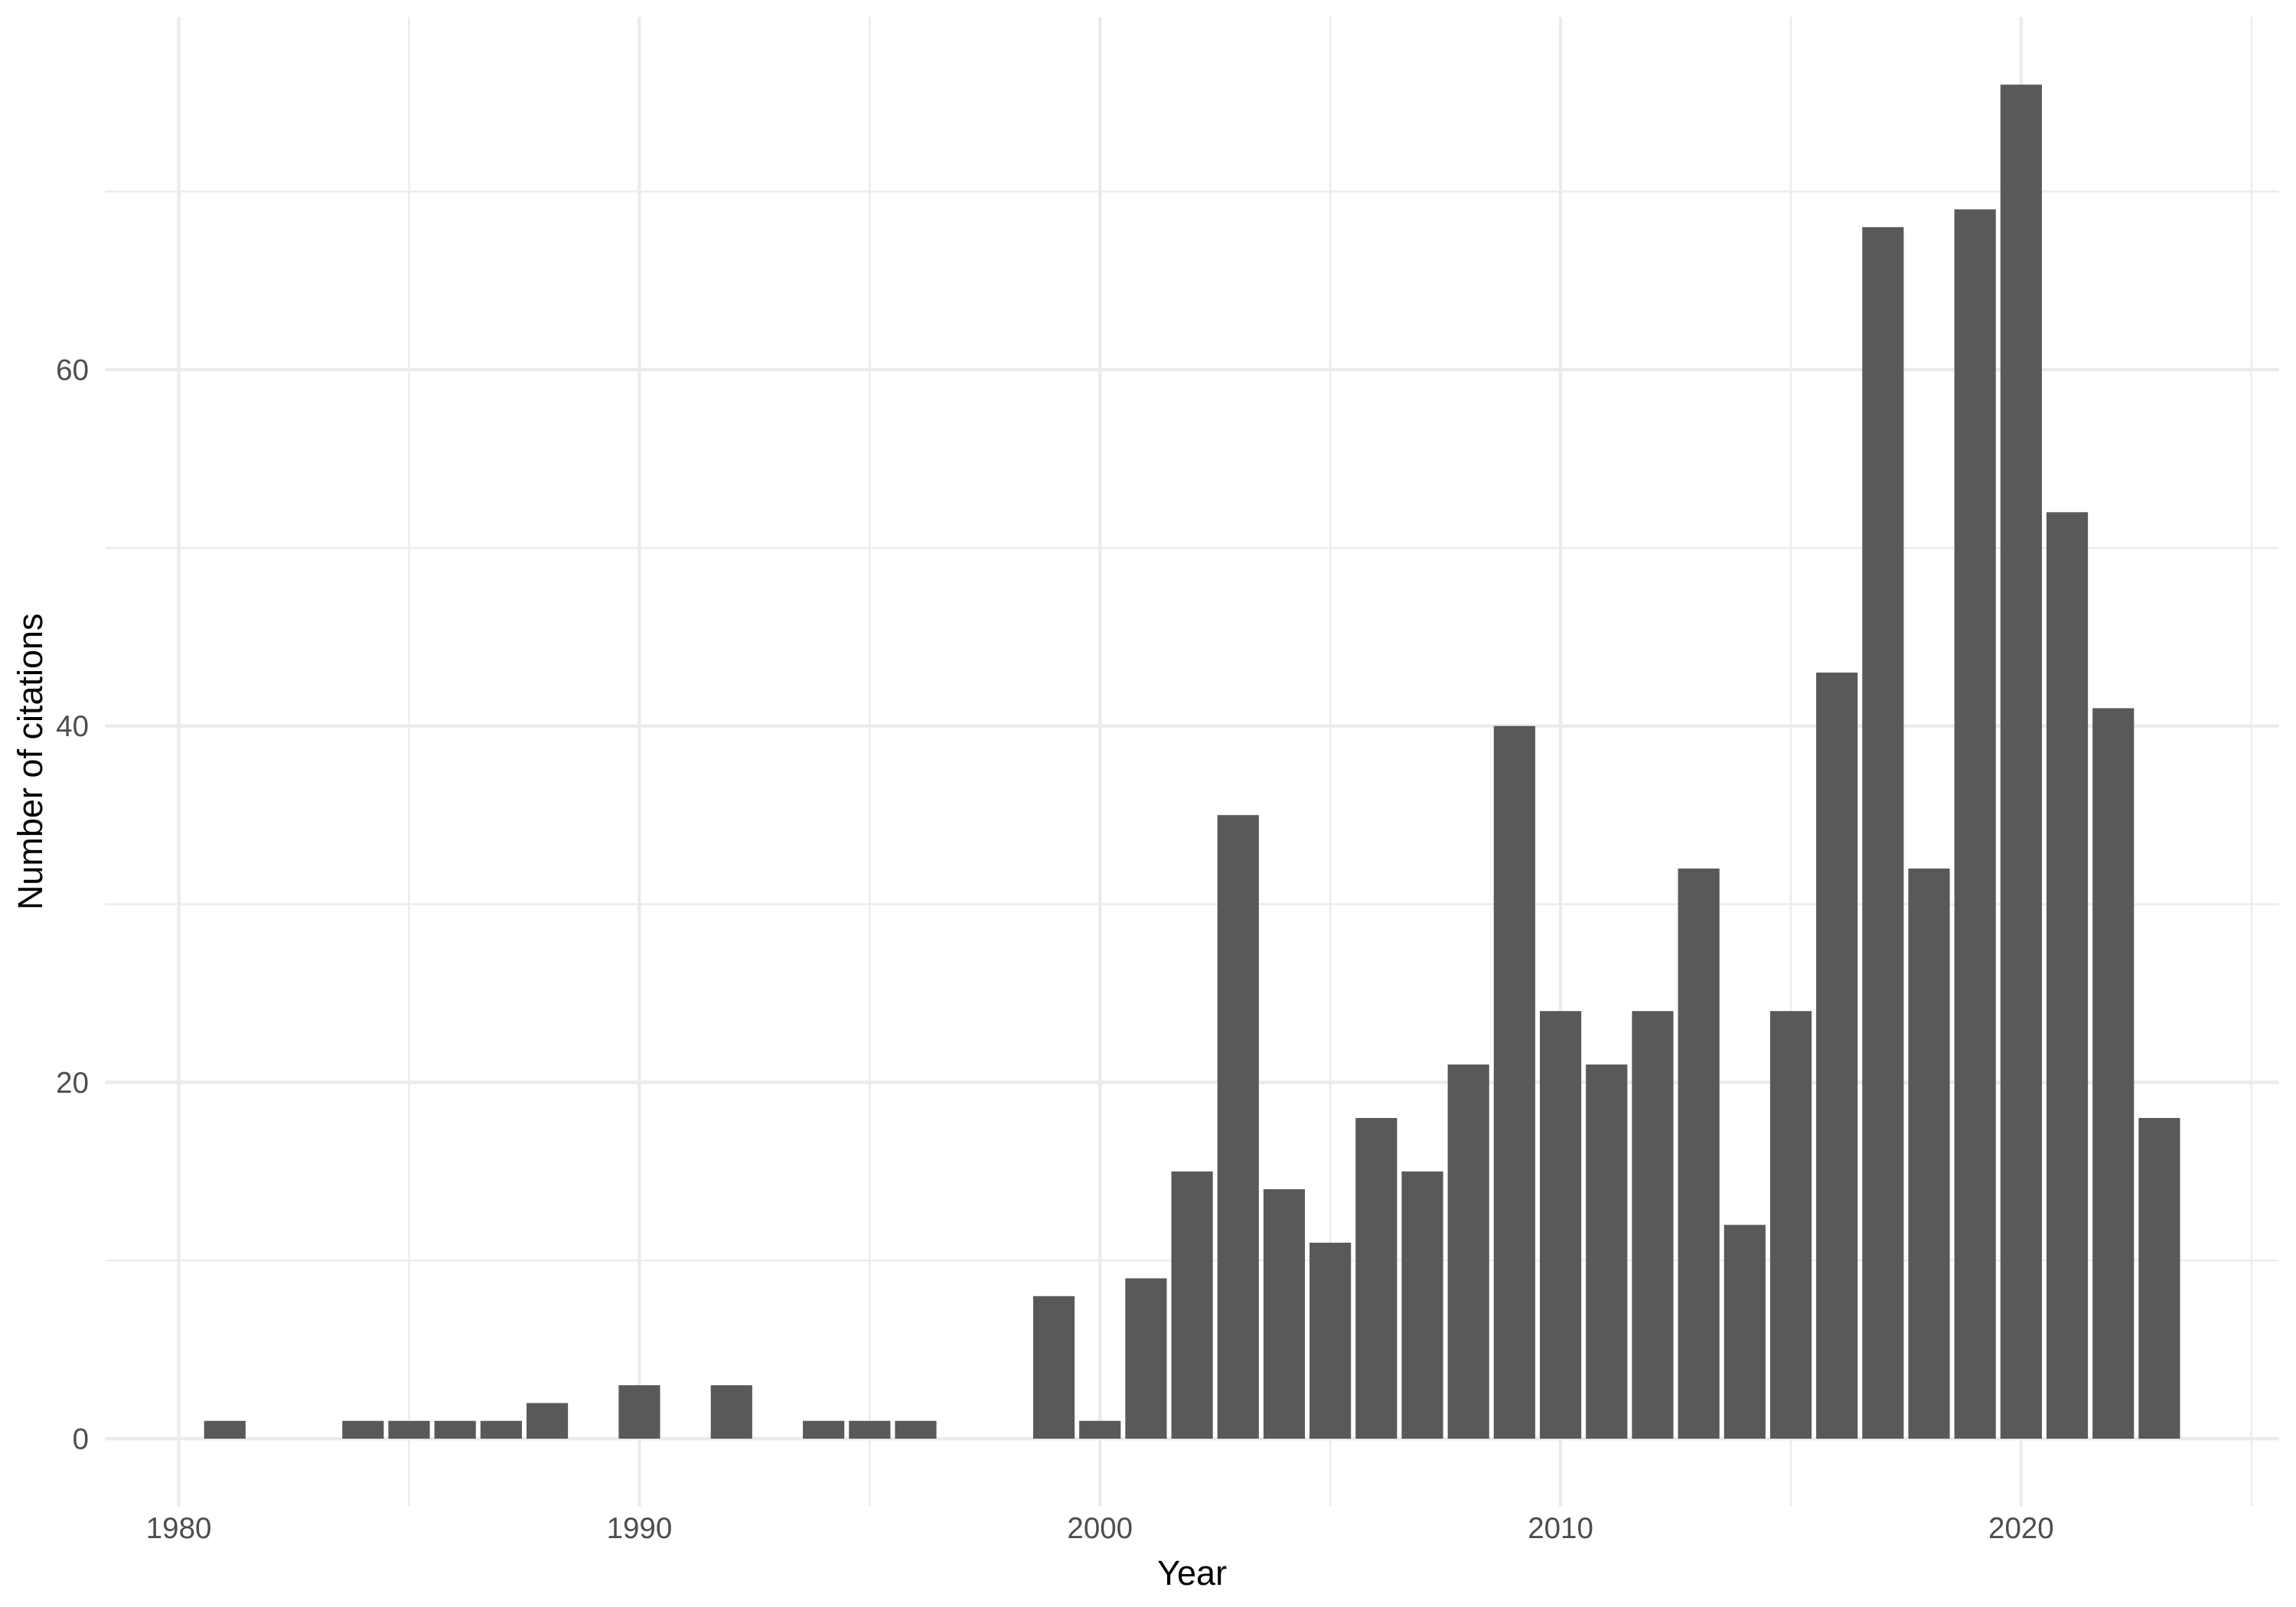  What do you see at coordinates (1699, 1153) in the screenshot?
I see `bar-2013` at bounding box center [1699, 1153].